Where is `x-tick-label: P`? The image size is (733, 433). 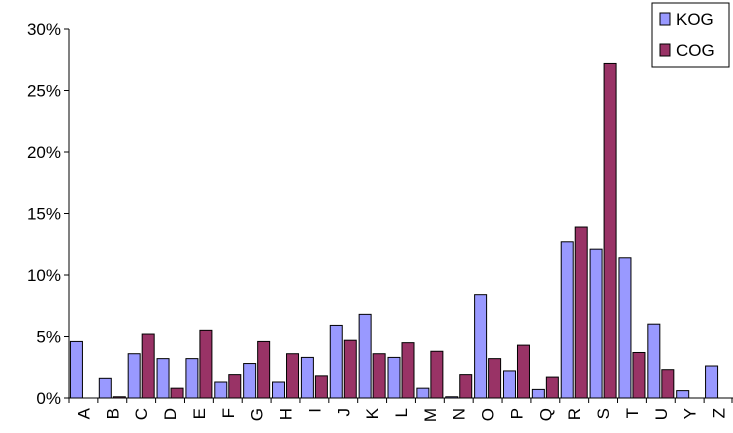 x-tick-label: P is located at coordinates (516, 413).